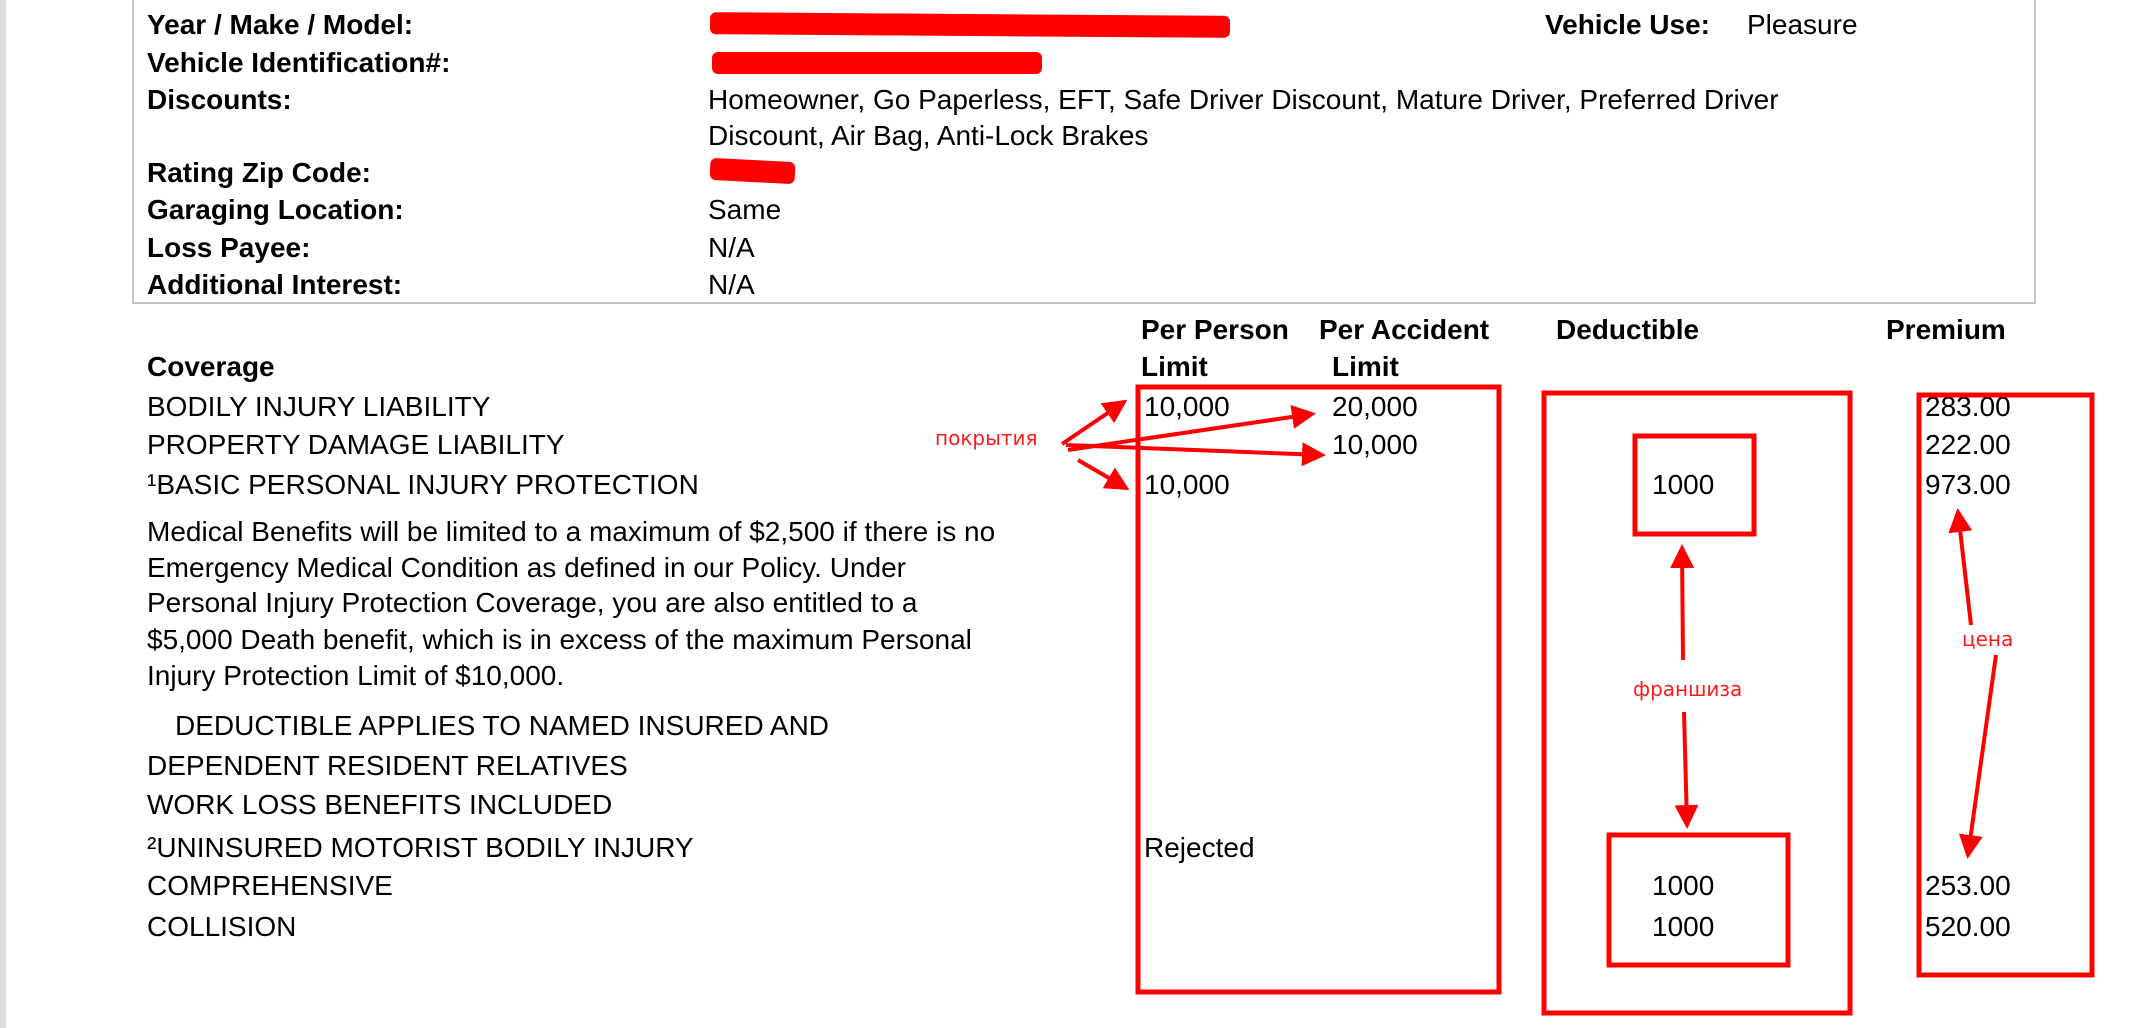 This screenshot has width=2130, height=1028. I want to click on coverage-name: COLLISION, so click(222, 926).